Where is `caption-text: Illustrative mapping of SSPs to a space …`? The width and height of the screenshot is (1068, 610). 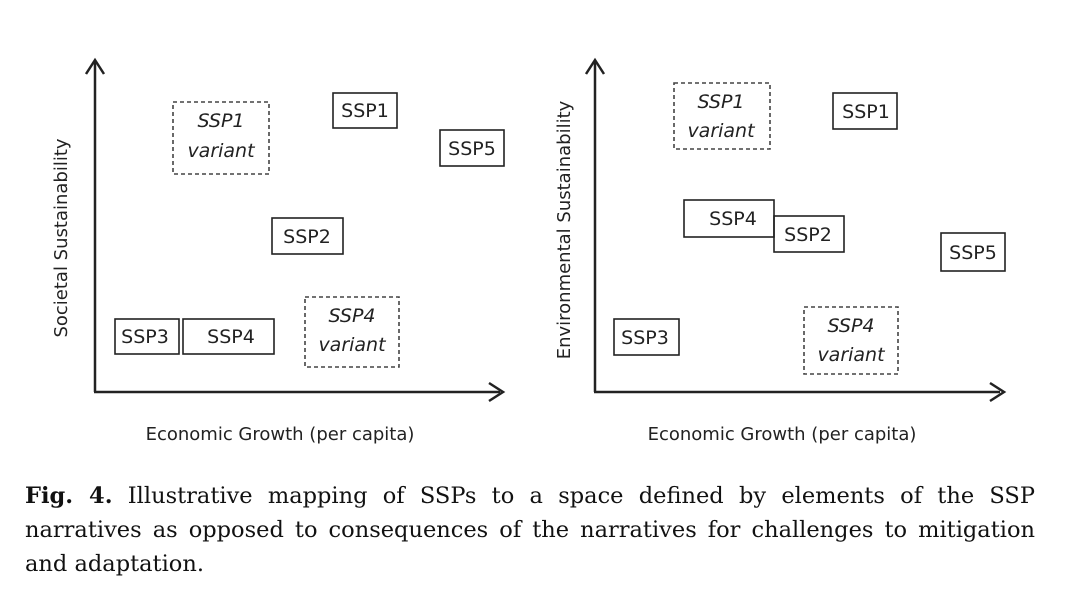
caption-text: Illustrative mapping of SSPs to a space … is located at coordinates (530, 530).